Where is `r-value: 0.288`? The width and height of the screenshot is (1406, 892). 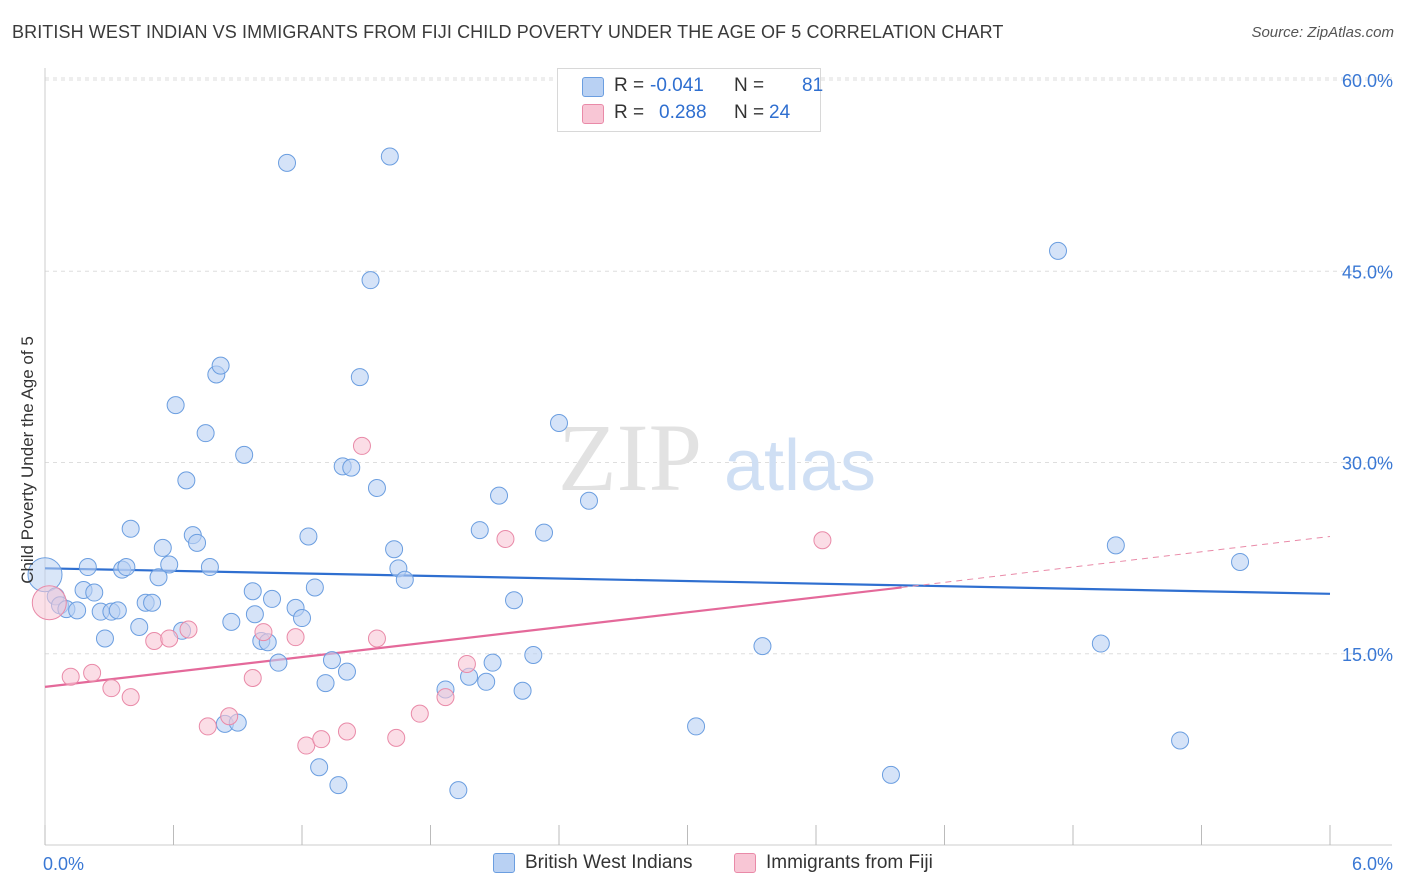 r-value: 0.288 is located at coordinates (683, 112).